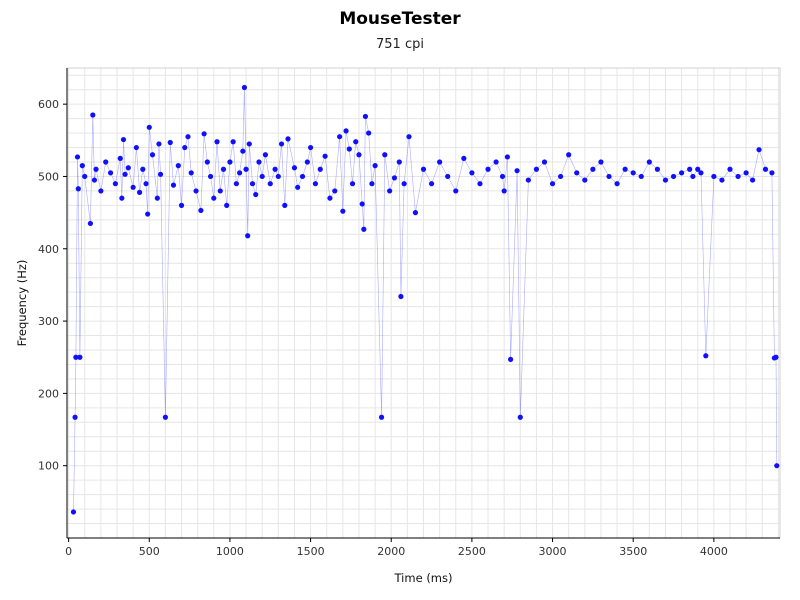 This screenshot has width=800, height=600. Describe the element at coordinates (48, 176) in the screenshot. I see `y-tick-label: 500` at that location.